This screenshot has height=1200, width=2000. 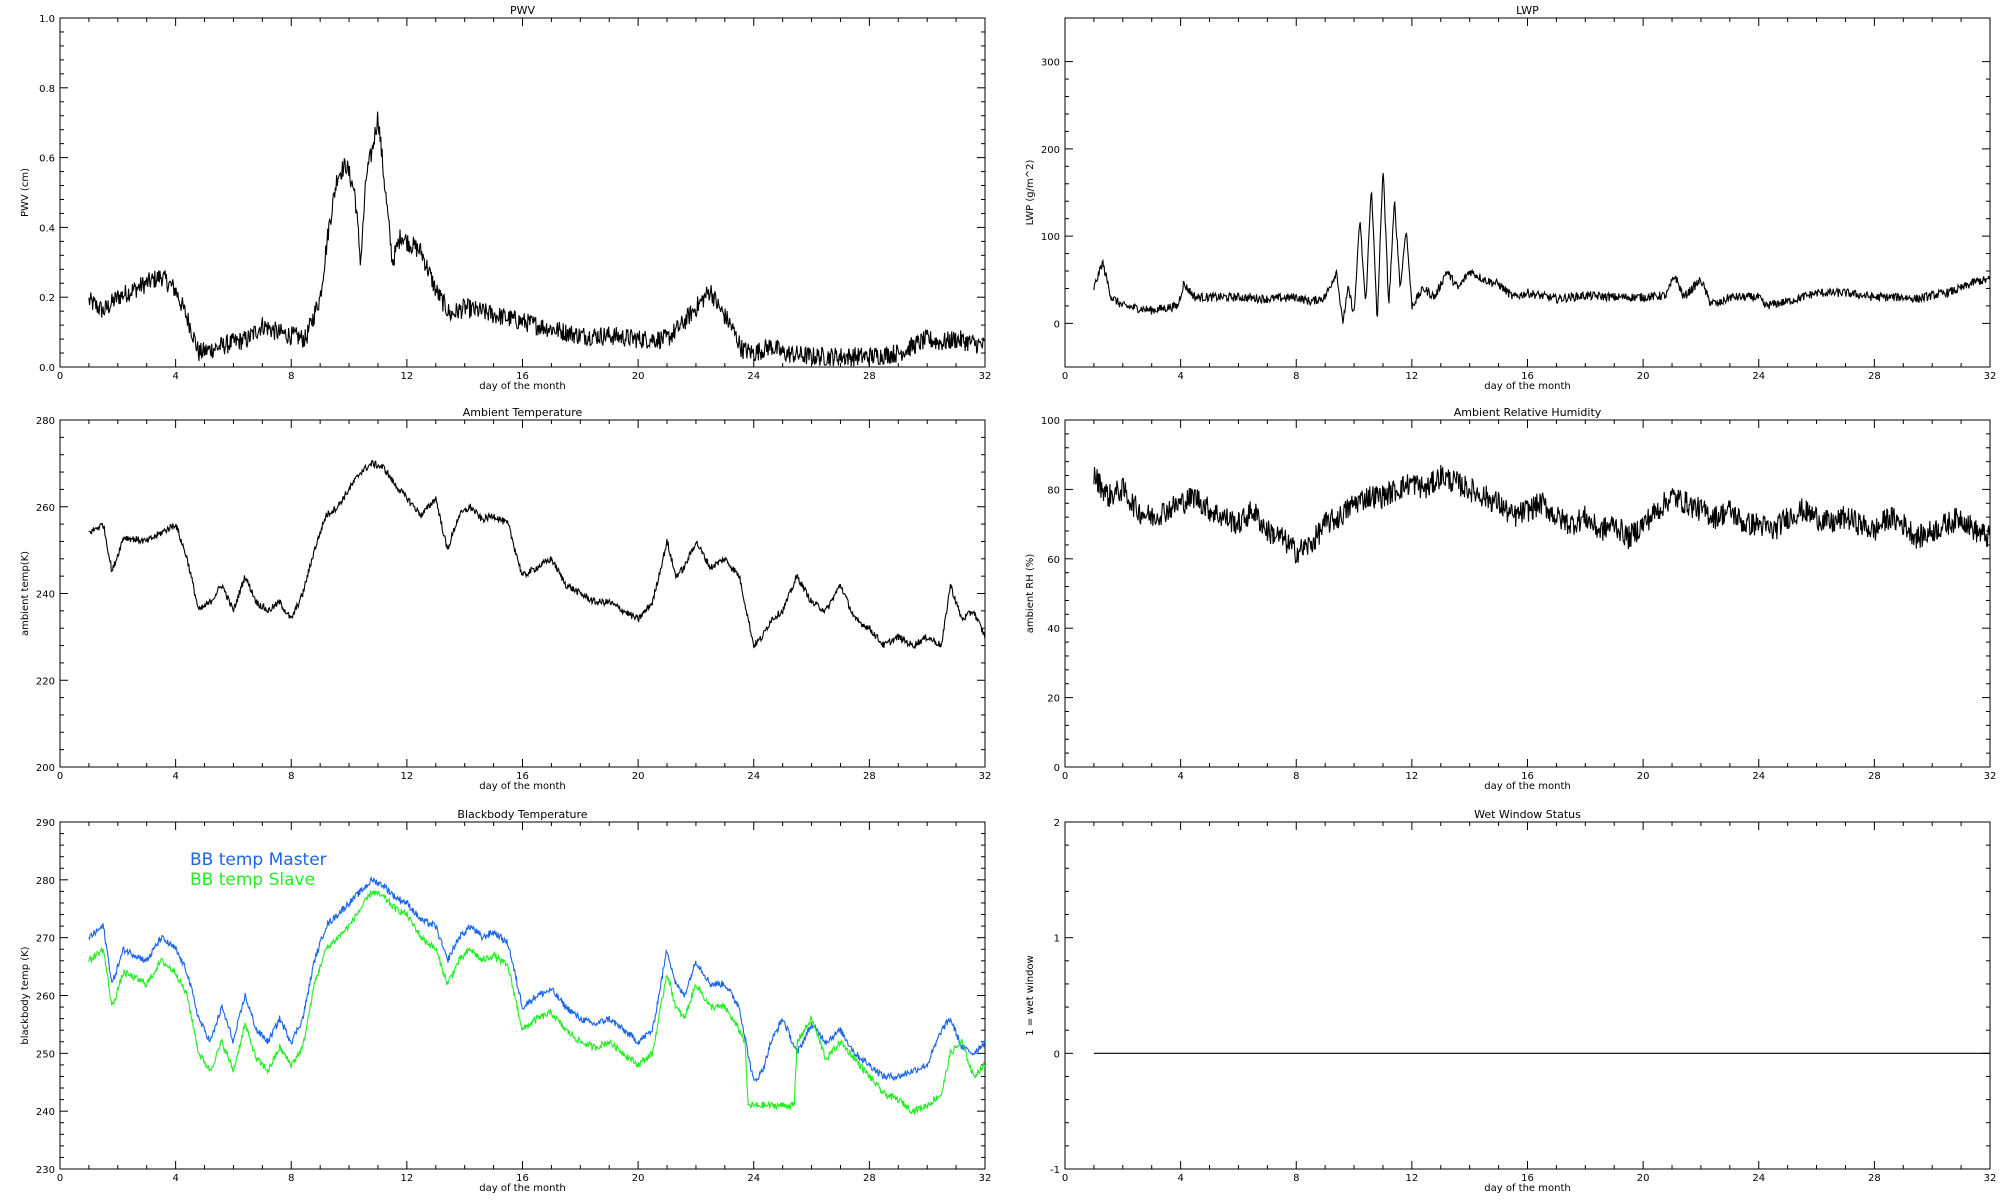 I want to click on y-tick-label: 200, so click(x=45, y=768).